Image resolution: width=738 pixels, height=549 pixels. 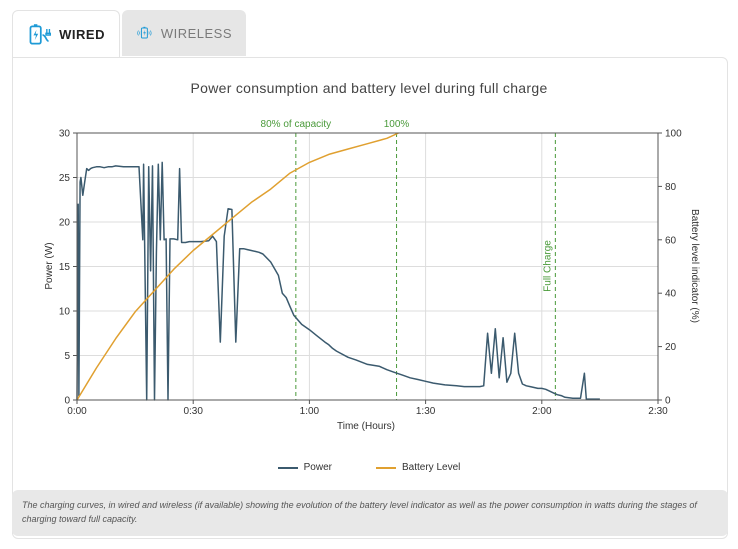 What do you see at coordinates (671, 347) in the screenshot?
I see `y2-tick-label: 20` at bounding box center [671, 347].